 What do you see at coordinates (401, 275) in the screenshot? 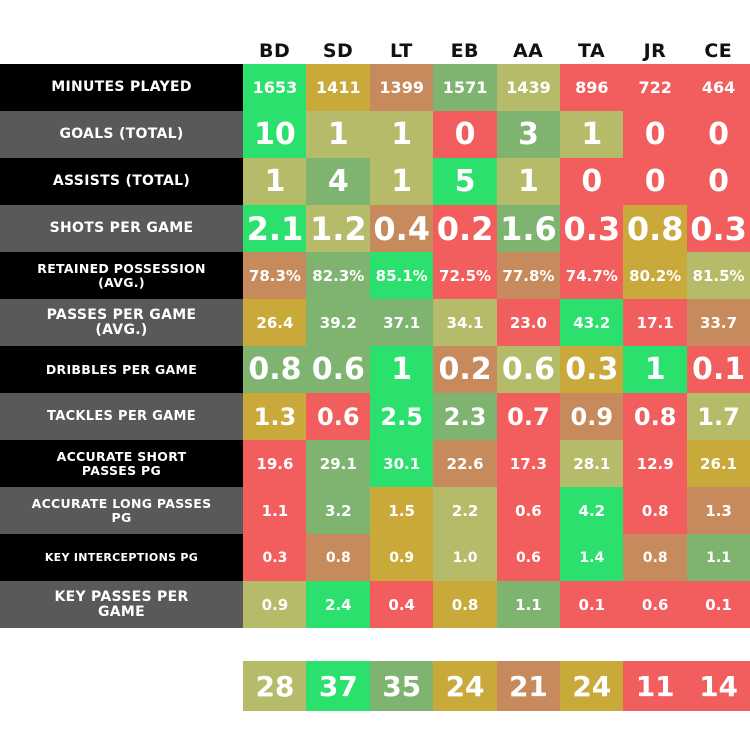
I see `stat-cell: 85.1%` at bounding box center [401, 275].